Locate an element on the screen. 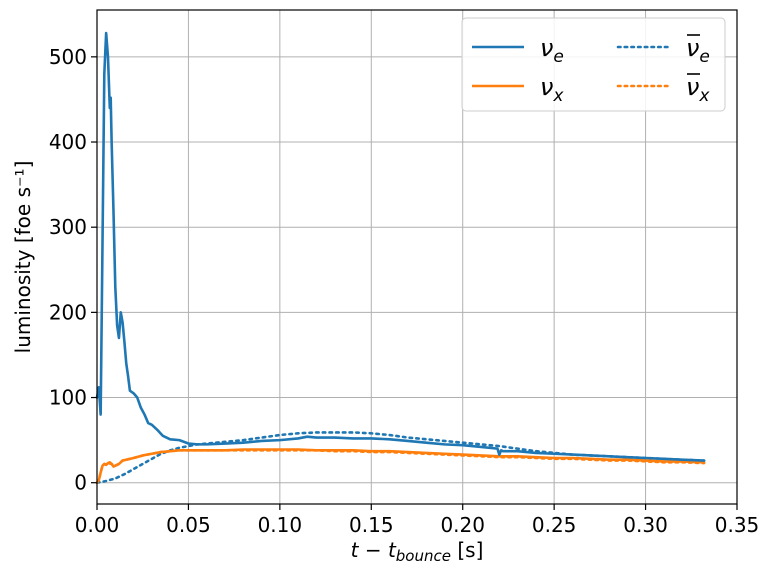  y-tick-label: 100 is located at coordinates (68, 398).